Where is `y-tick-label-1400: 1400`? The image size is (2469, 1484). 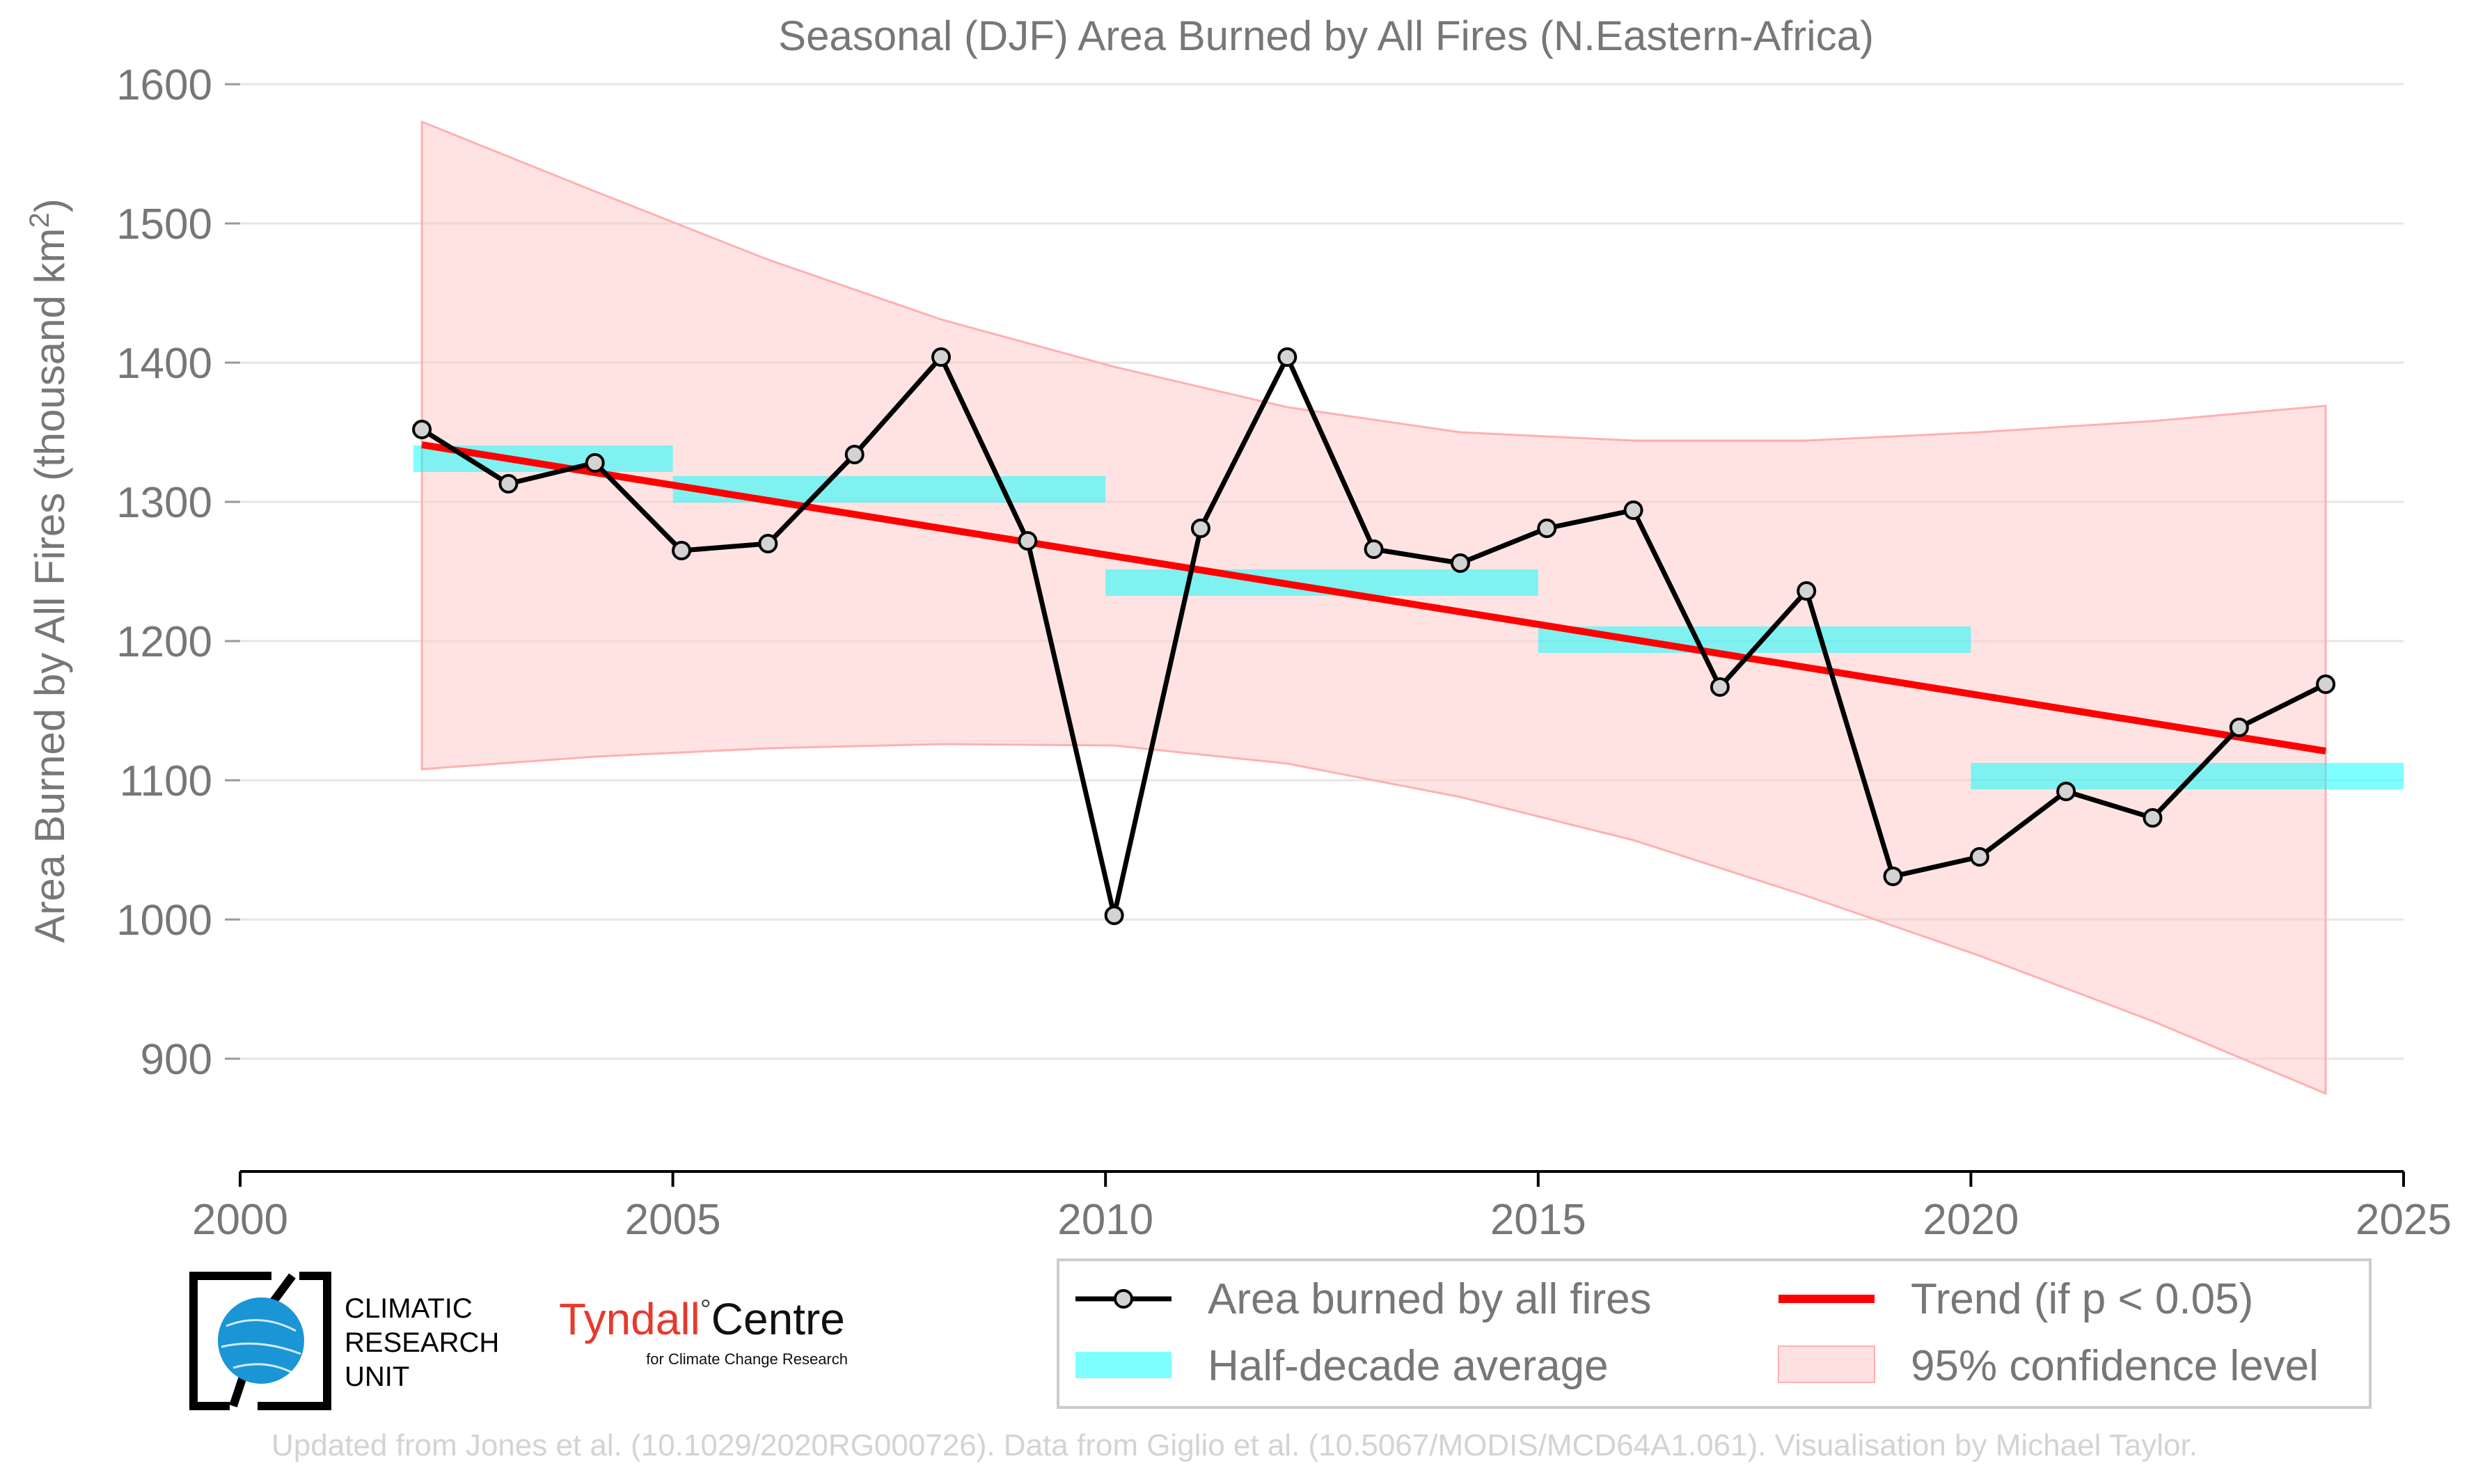
y-tick-label-1400: 1400 is located at coordinates (164, 364).